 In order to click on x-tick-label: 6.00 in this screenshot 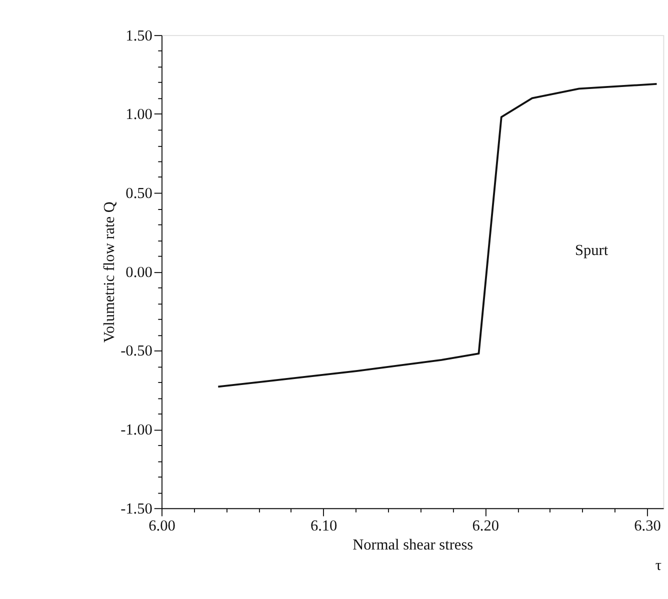, I will do `click(162, 526)`.